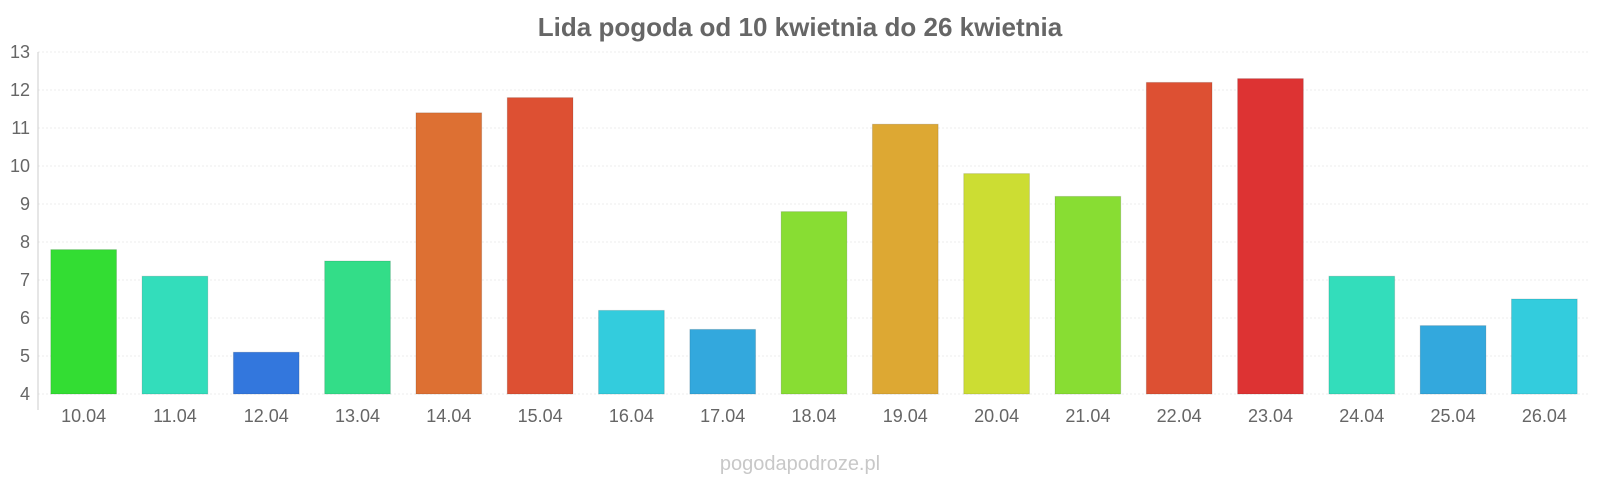 This screenshot has width=1600, height=480. What do you see at coordinates (631, 416) in the screenshot?
I see `x-tick-label: 16.04` at bounding box center [631, 416].